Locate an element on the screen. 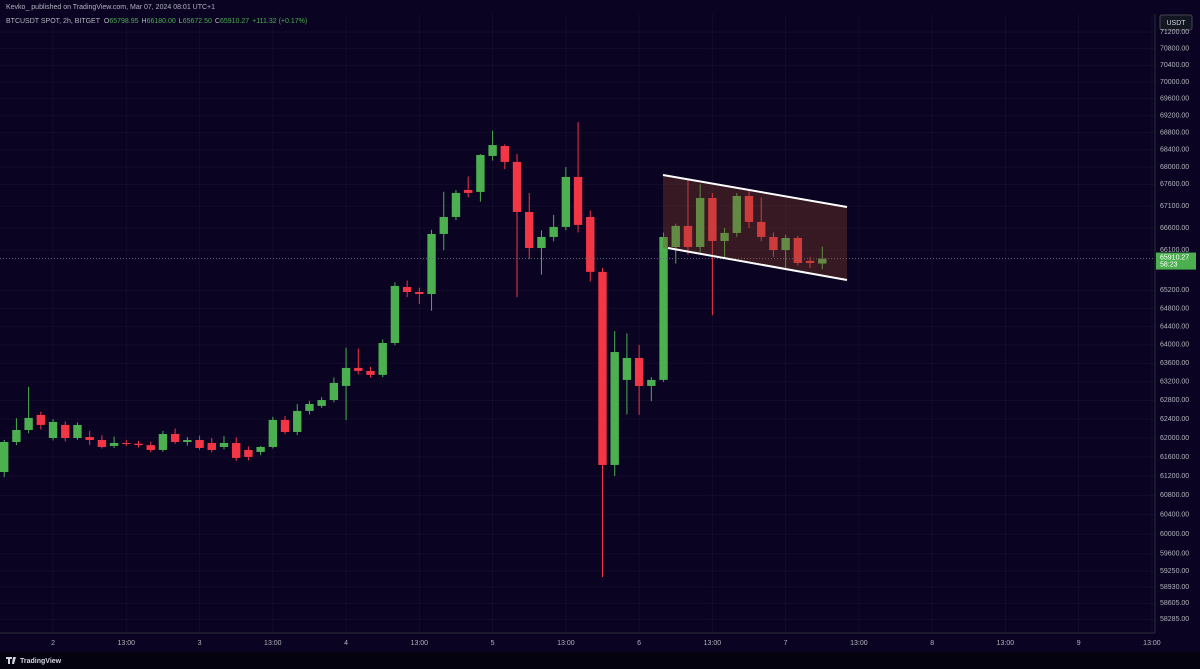 Image resolution: width=1200 pixels, height=669 pixels. brand-logo is located at coordinates (11, 660).